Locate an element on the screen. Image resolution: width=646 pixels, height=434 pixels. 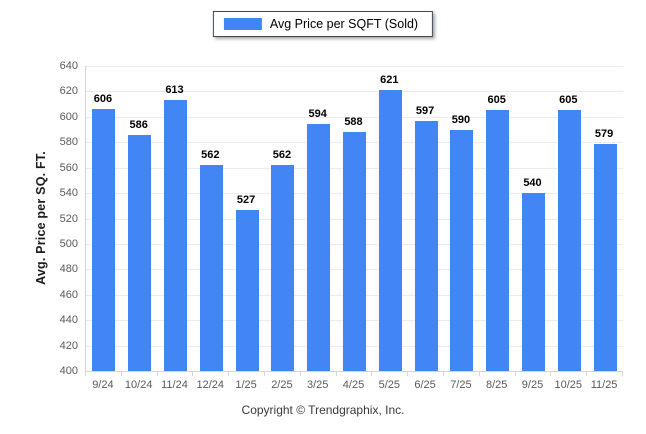
y-tick-label-580: 580 is located at coordinates (68, 142).